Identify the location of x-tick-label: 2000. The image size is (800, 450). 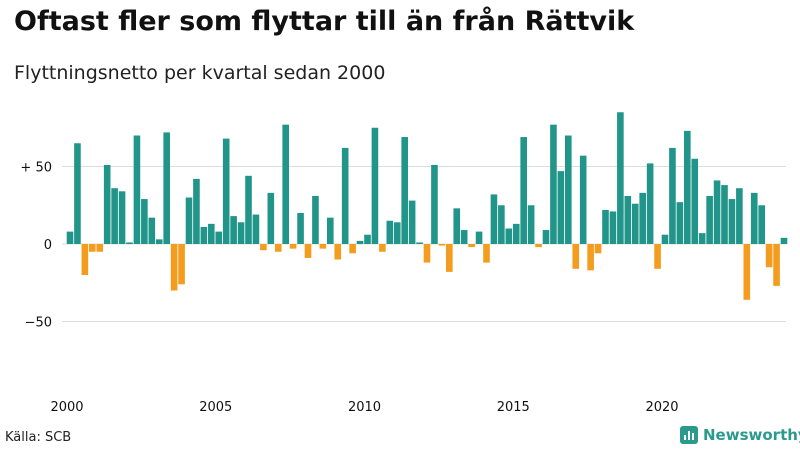
(66, 407).